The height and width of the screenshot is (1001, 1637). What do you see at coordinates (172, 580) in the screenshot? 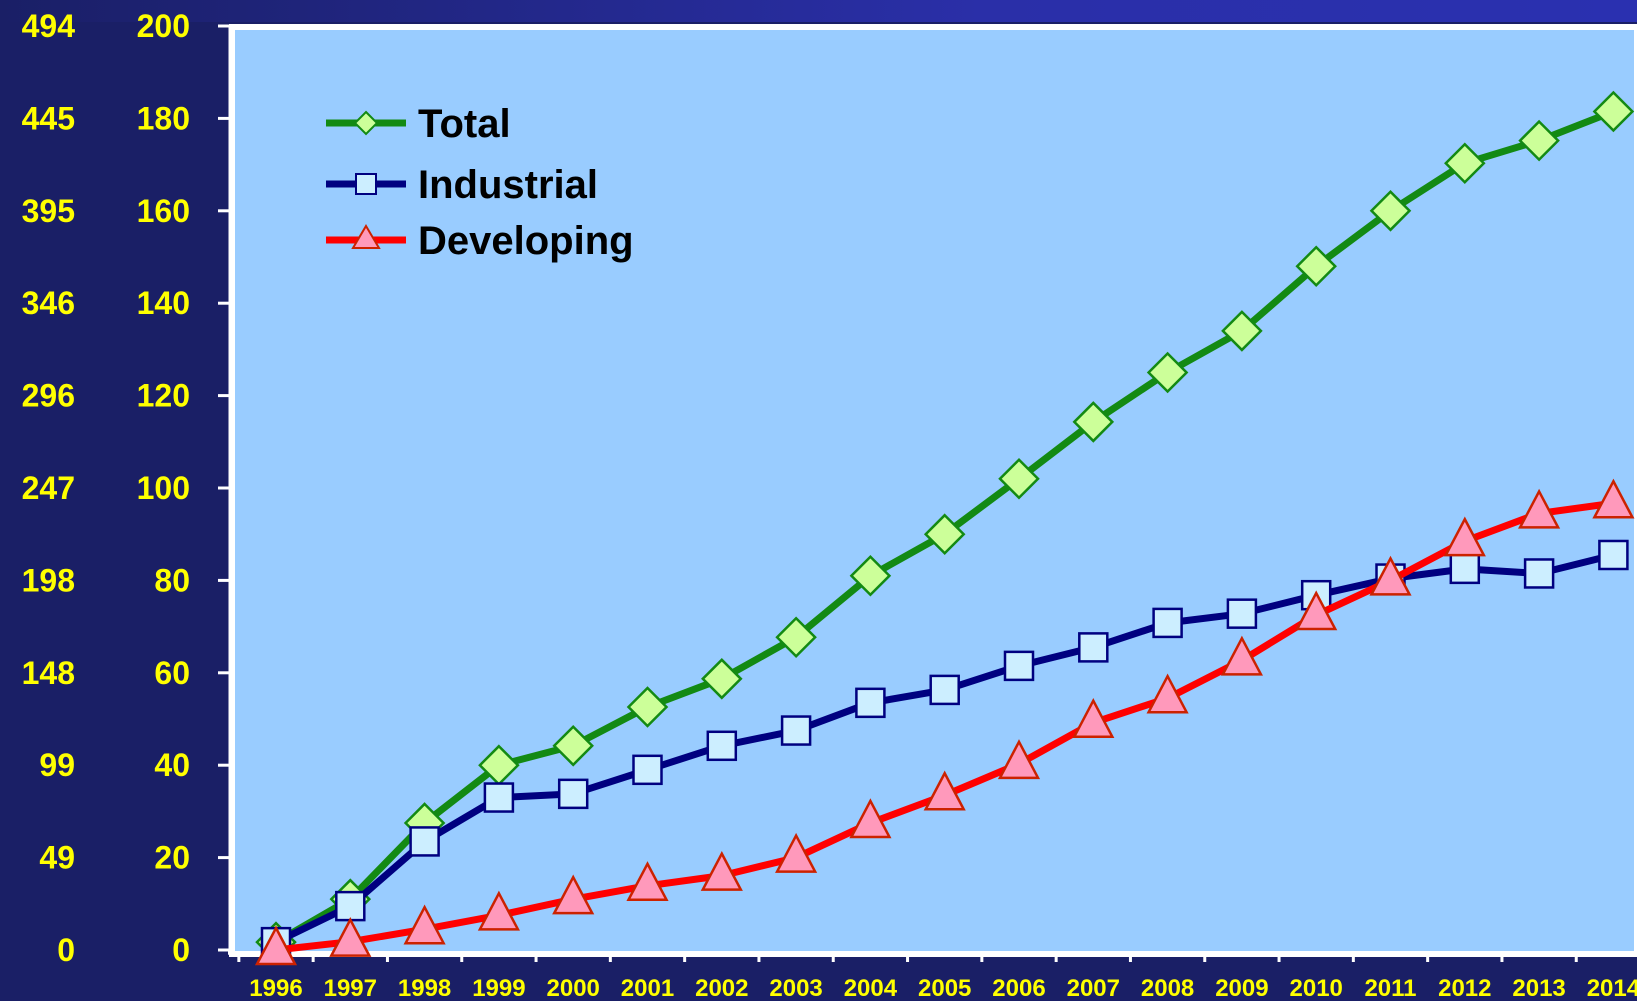
I see `y-inner-tick-label: 80` at bounding box center [172, 580].